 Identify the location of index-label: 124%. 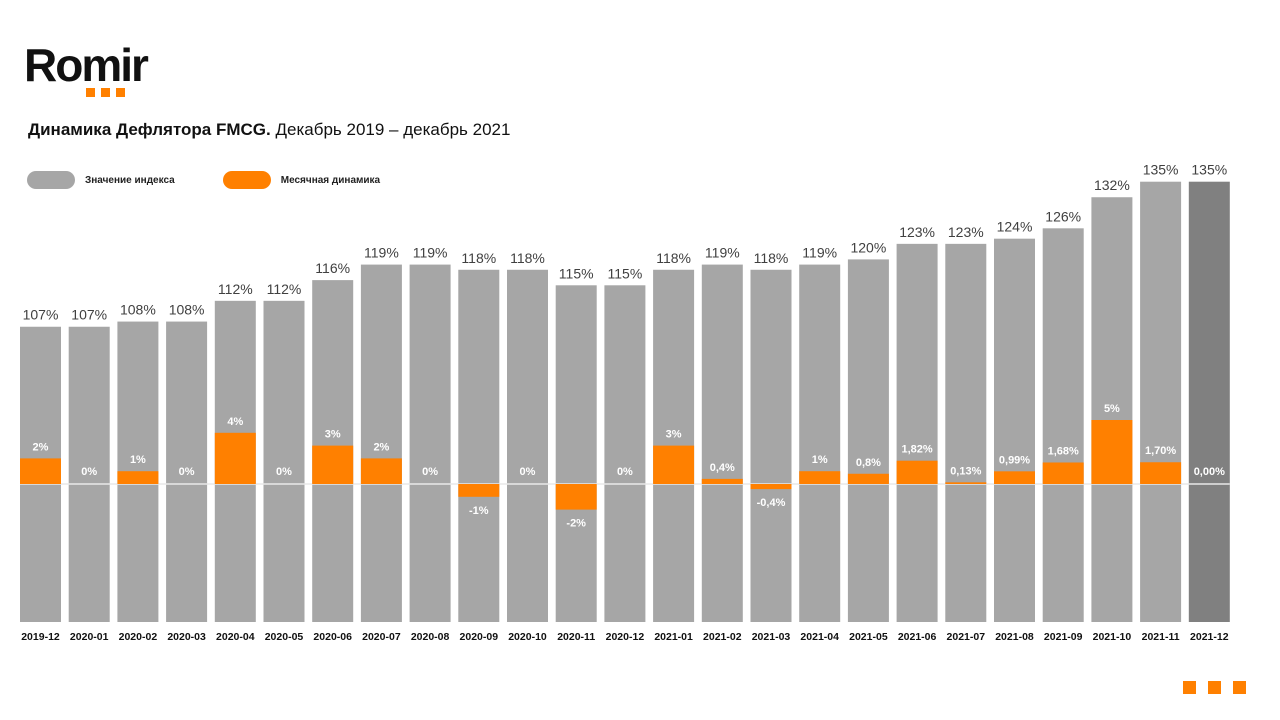
(1015, 227).